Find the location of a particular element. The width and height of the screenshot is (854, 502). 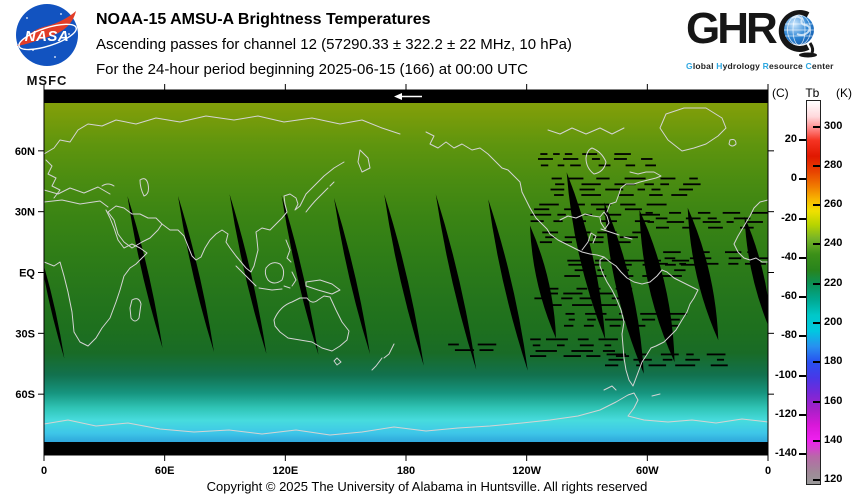

colorbar-celsius-label: 20 is located at coordinates (790, 139).